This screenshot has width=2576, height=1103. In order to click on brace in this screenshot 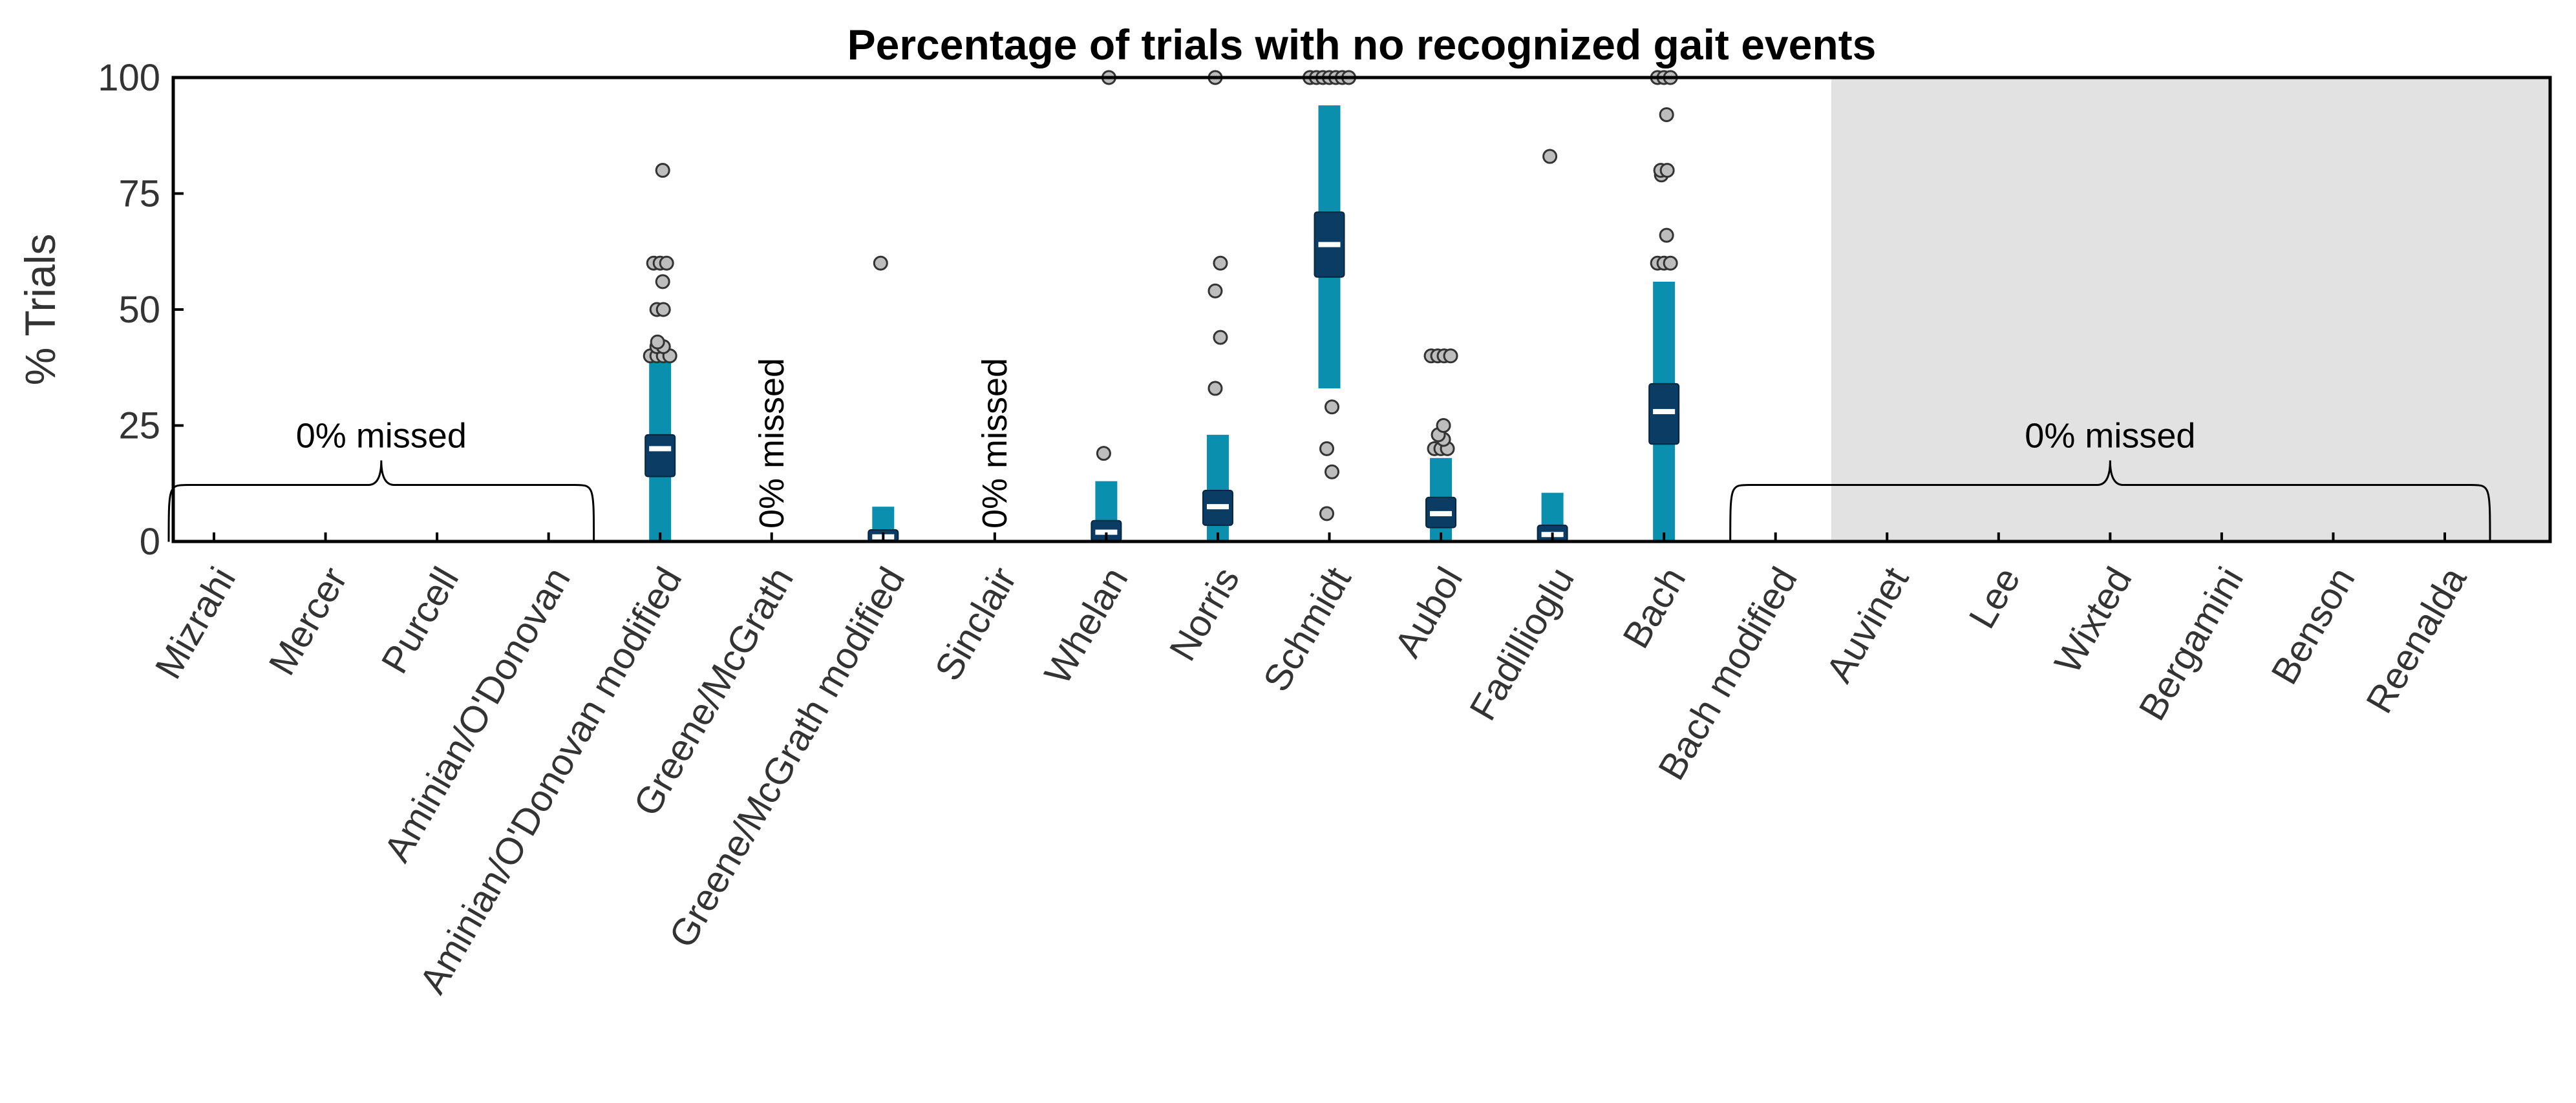, I will do `click(2110, 501)`.